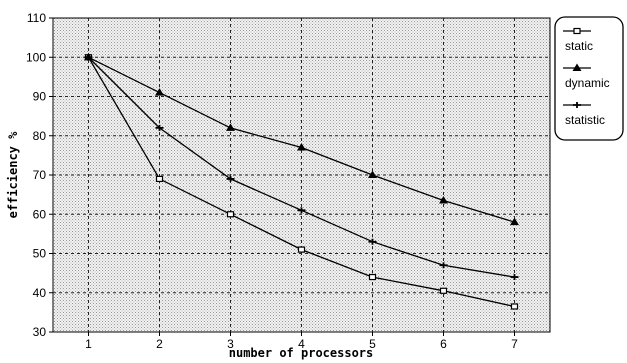  Describe the element at coordinates (40, 97) in the screenshot. I see `y-tick-label: 90` at that location.